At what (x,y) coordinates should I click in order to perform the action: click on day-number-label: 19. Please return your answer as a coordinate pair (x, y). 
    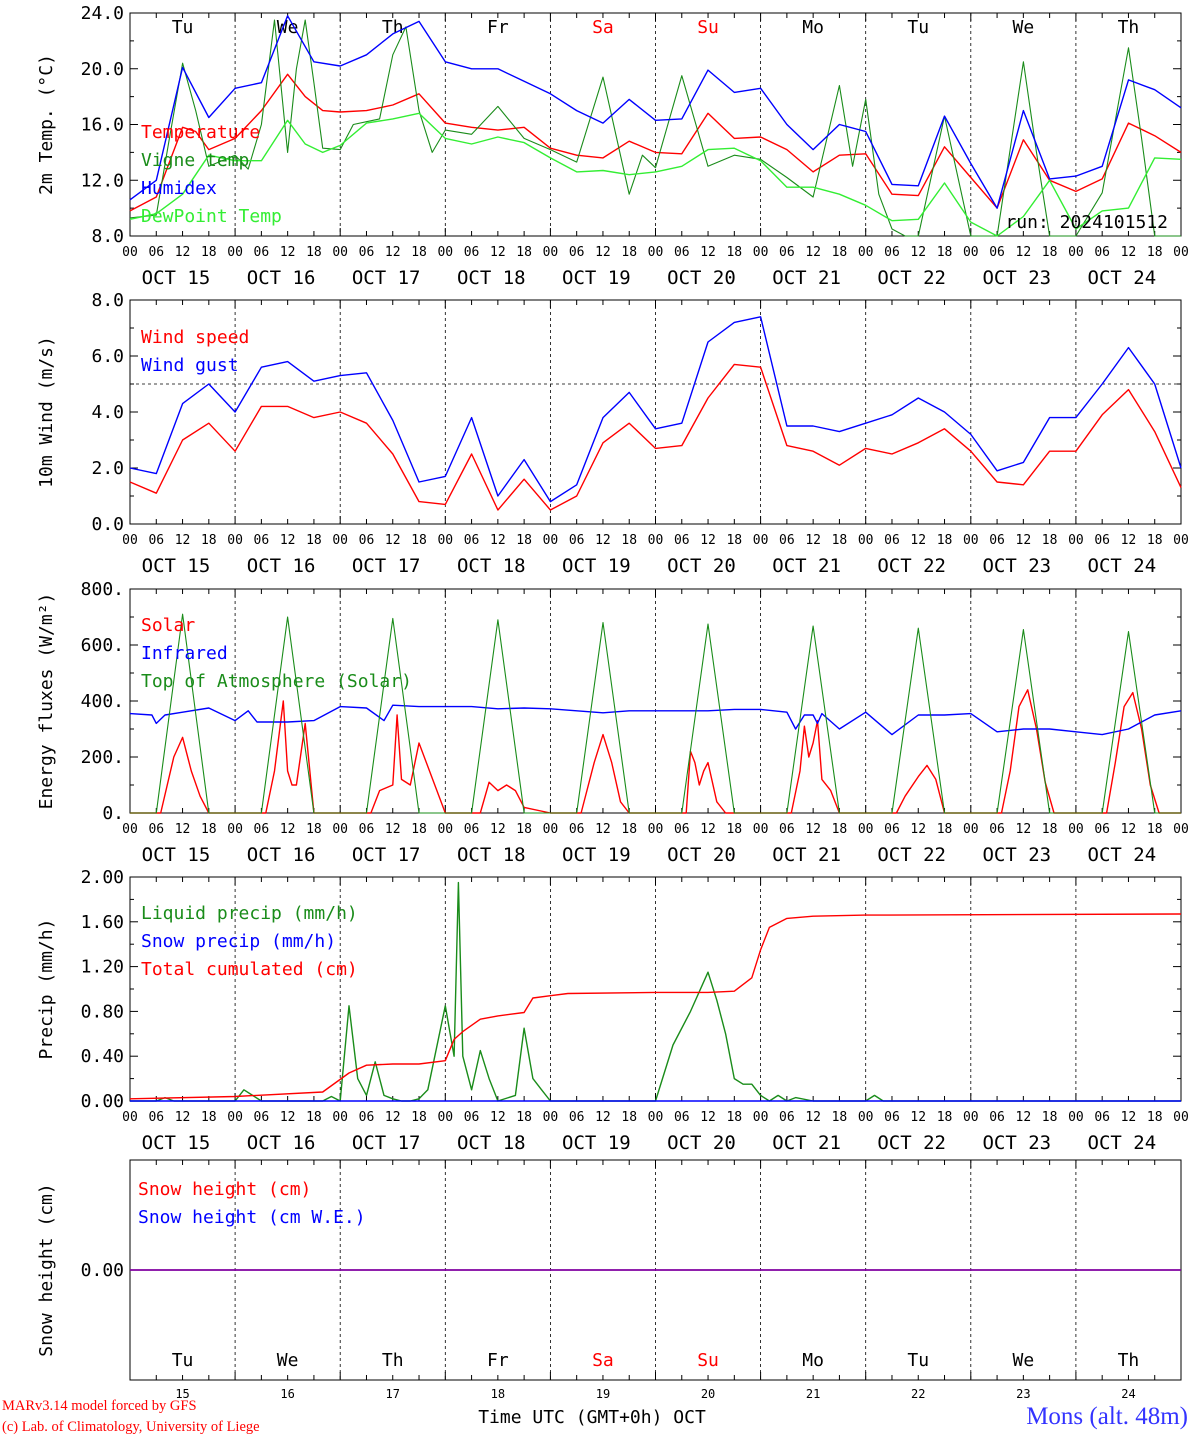
    Looking at the image, I should click on (603, 1394).